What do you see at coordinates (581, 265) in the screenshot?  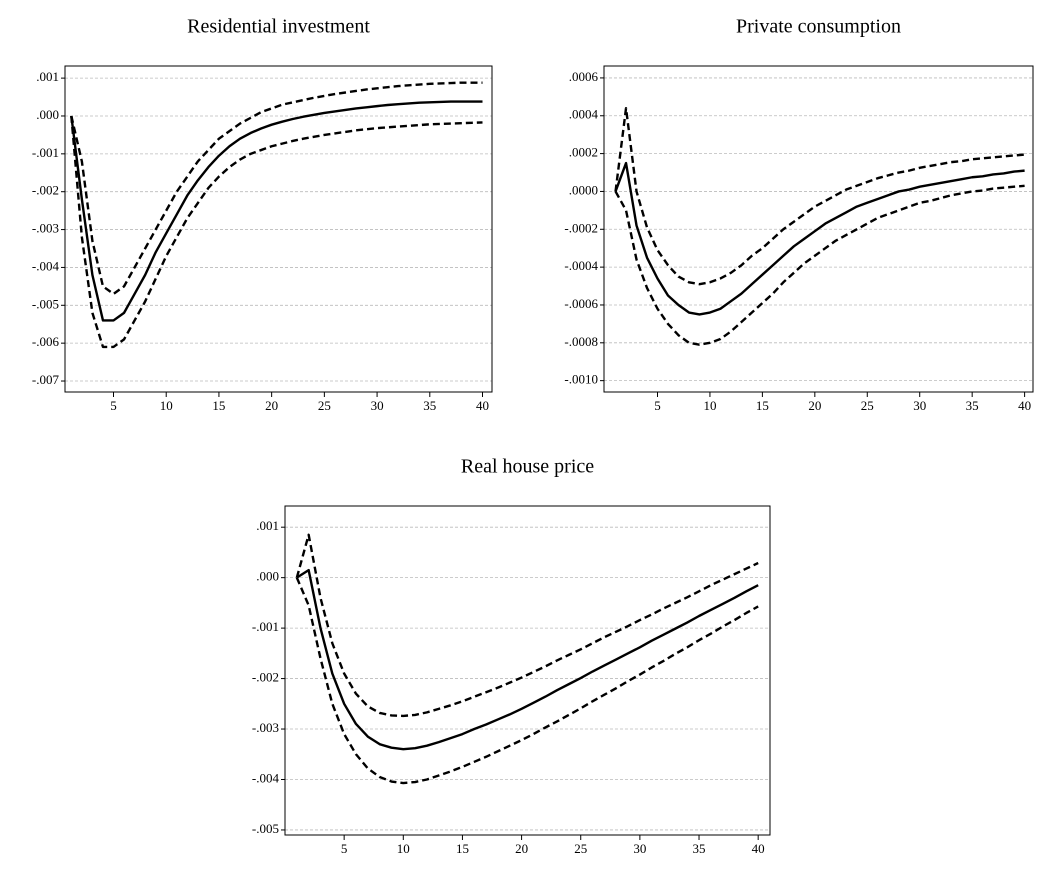 I see `y-tick-label: -.0004` at bounding box center [581, 265].